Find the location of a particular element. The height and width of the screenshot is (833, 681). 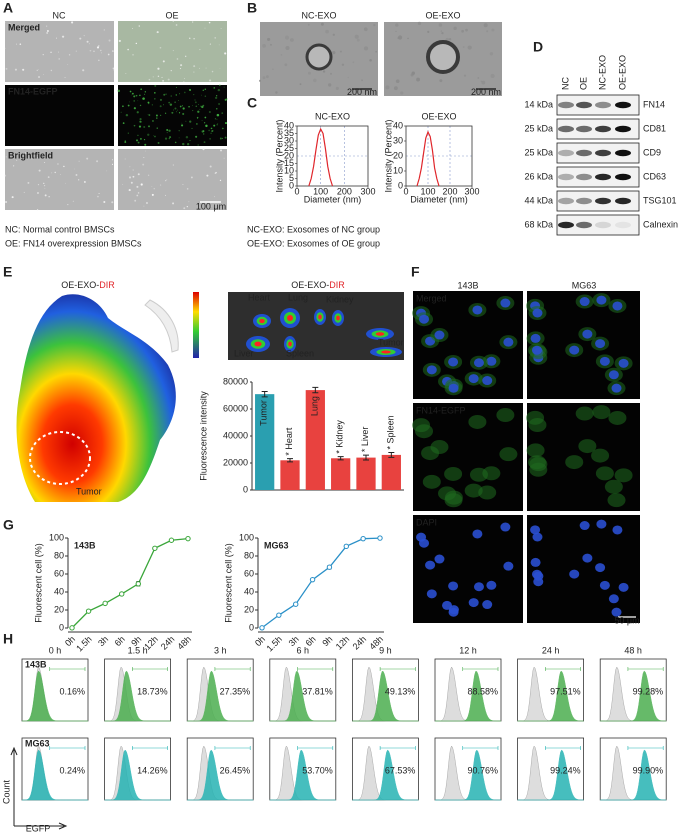

percent-label: 49.13% is located at coordinates (400, 691).